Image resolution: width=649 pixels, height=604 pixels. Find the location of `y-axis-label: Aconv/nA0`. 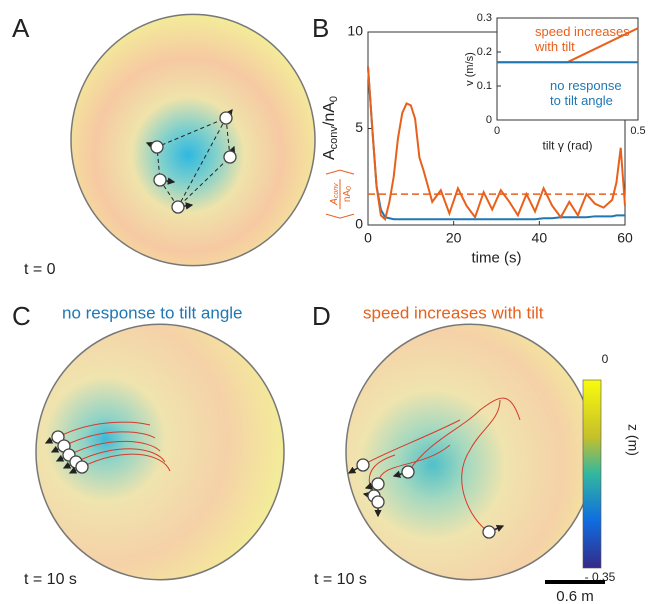

y-axis-label: Aconv/nA0 is located at coordinates (330, 128).